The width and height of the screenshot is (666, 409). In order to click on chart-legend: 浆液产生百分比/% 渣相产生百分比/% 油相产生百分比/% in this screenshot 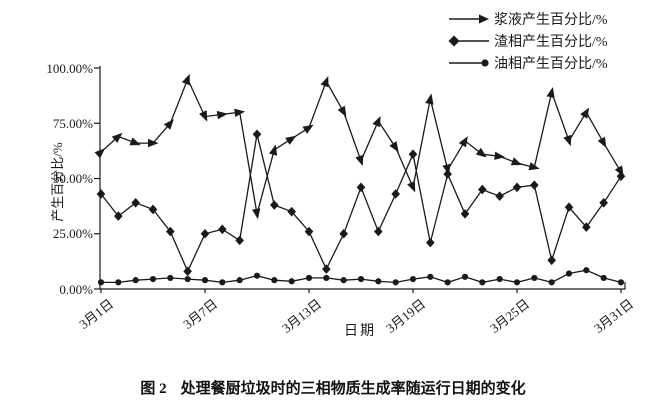, I will do `click(528, 41)`.